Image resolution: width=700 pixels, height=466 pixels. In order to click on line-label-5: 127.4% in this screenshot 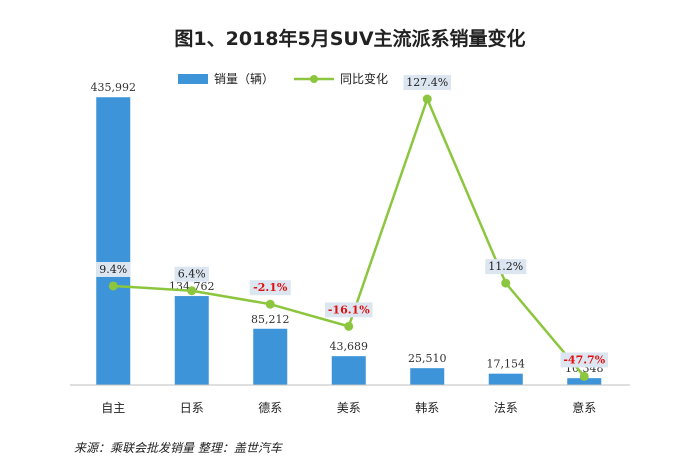, I will do `click(427, 82)`.